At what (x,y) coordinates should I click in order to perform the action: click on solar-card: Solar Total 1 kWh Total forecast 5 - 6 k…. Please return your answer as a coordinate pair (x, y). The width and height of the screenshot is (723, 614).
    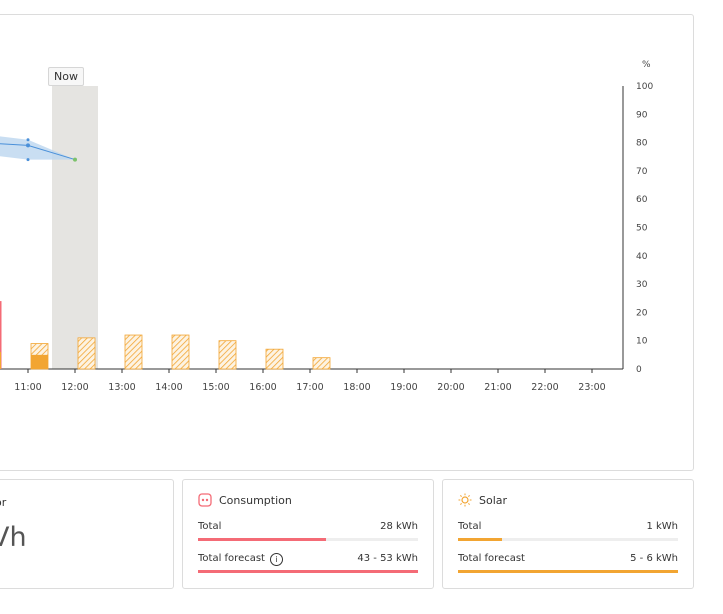
    Looking at the image, I should click on (568, 534).